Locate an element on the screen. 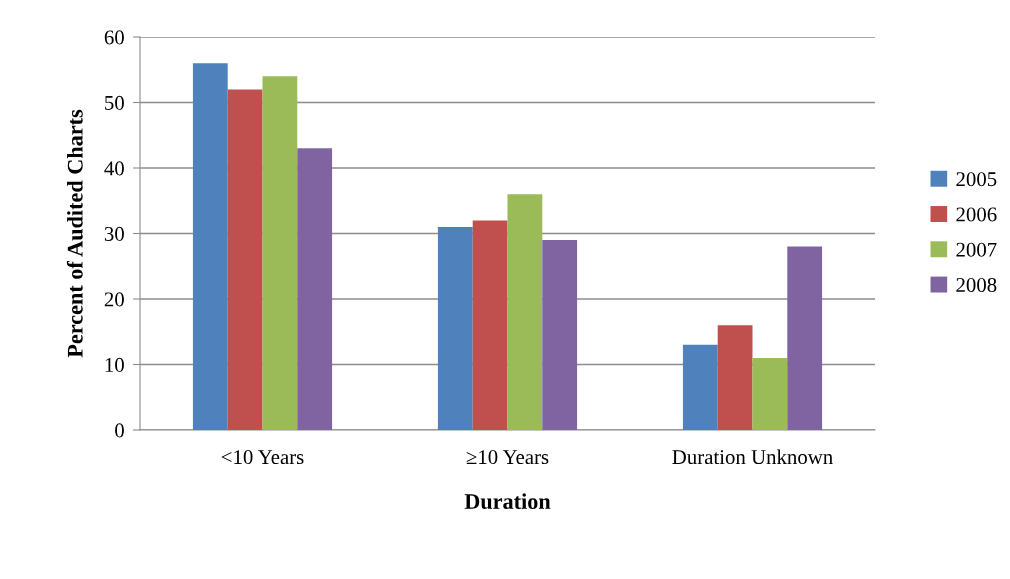 This screenshot has height=579, width=1010. x-tick-label: <10 Years is located at coordinates (262, 457).